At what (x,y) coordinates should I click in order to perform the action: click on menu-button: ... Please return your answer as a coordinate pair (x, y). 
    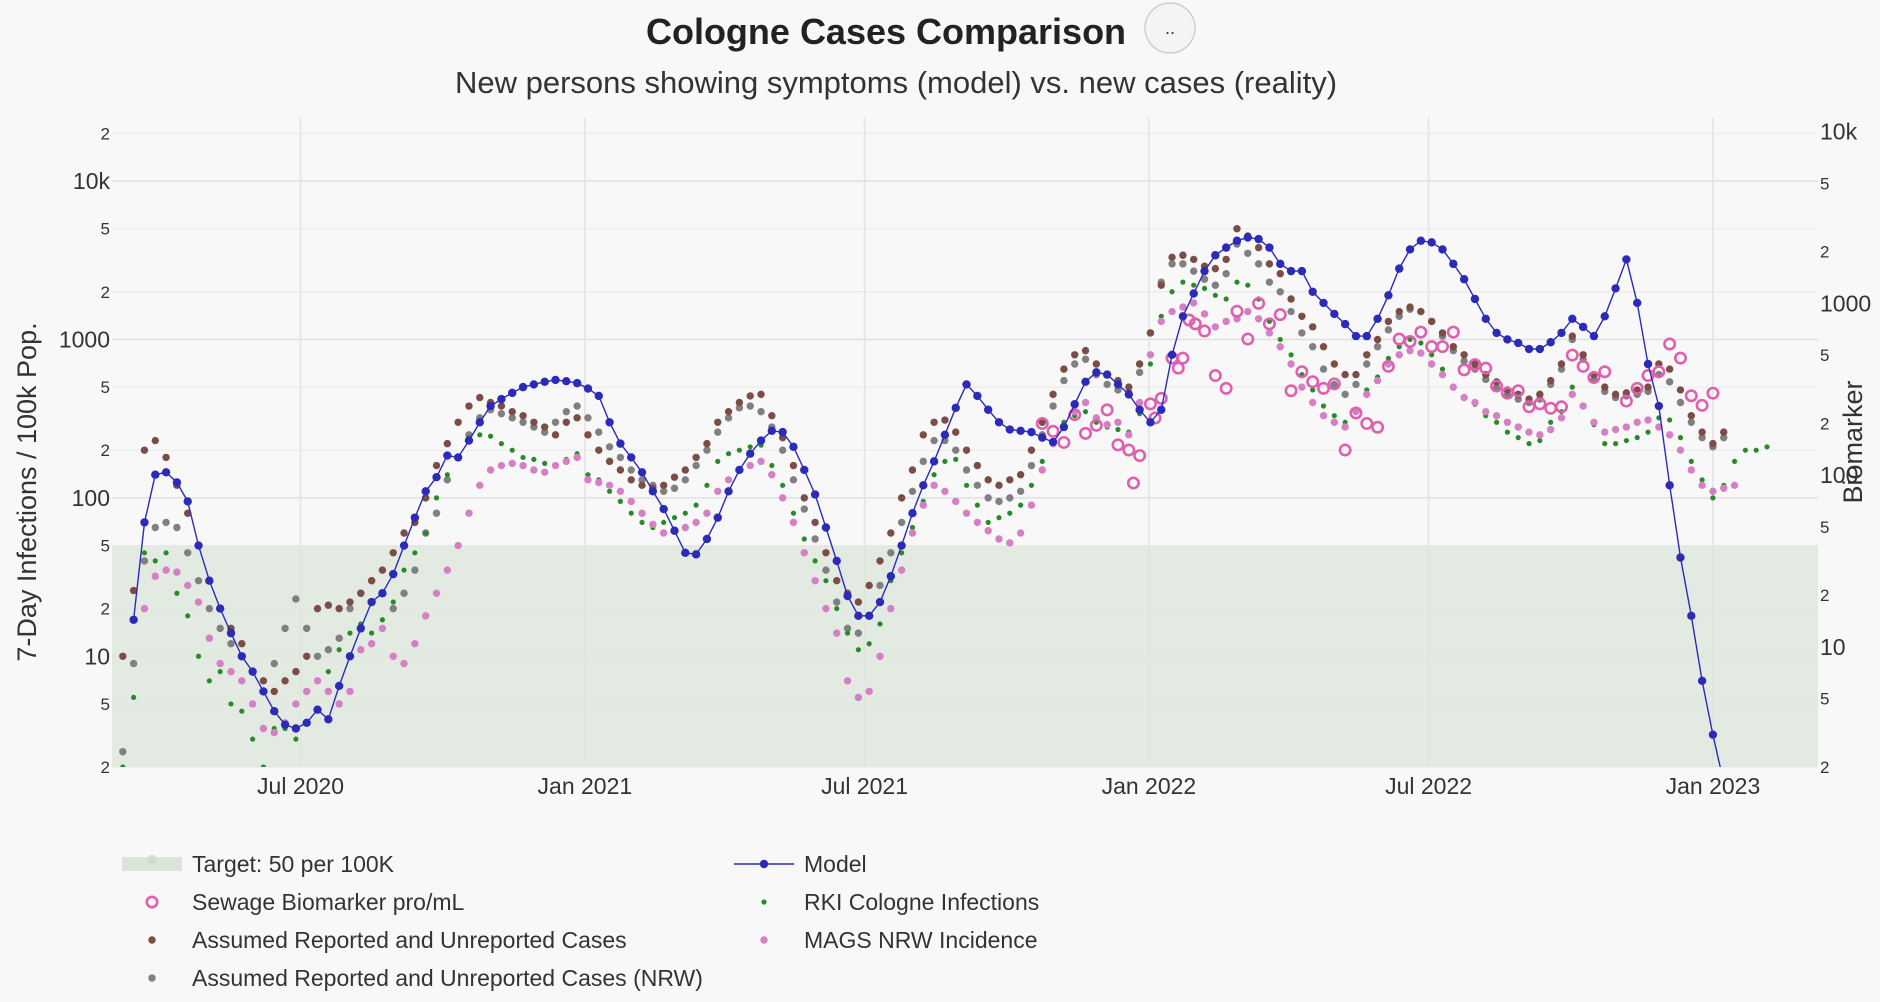
    Looking at the image, I should click on (1170, 28).